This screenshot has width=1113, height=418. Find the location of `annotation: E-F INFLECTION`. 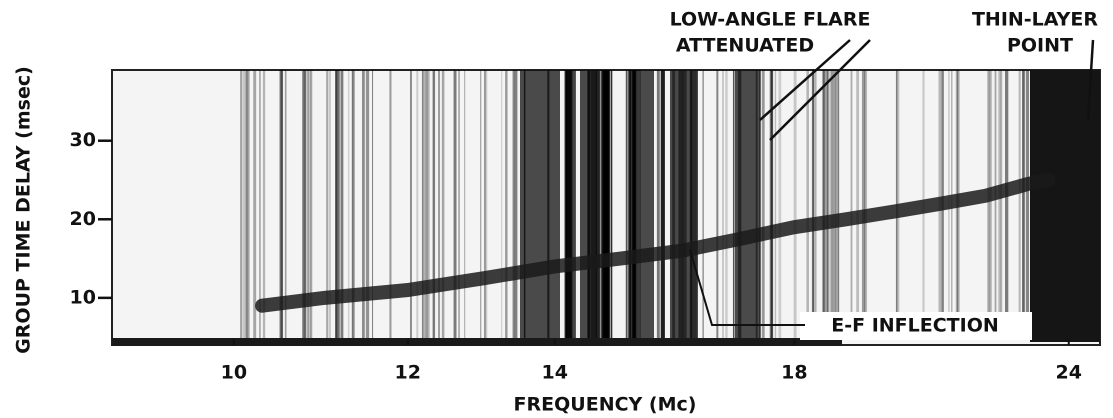

annotation: E-F INFLECTION is located at coordinates (915, 326).